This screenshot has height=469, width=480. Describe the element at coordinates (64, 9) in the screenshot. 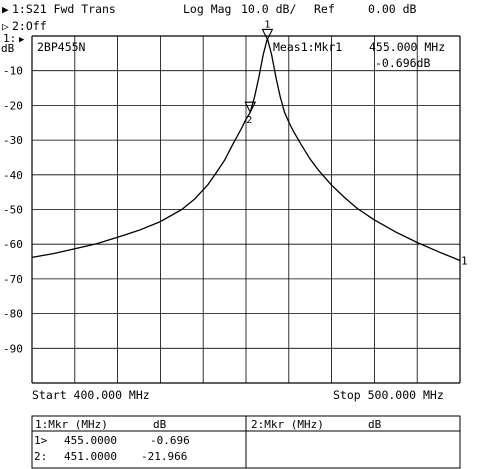

I see `channel1-label: 1:S21 Fwd Trans` at that location.